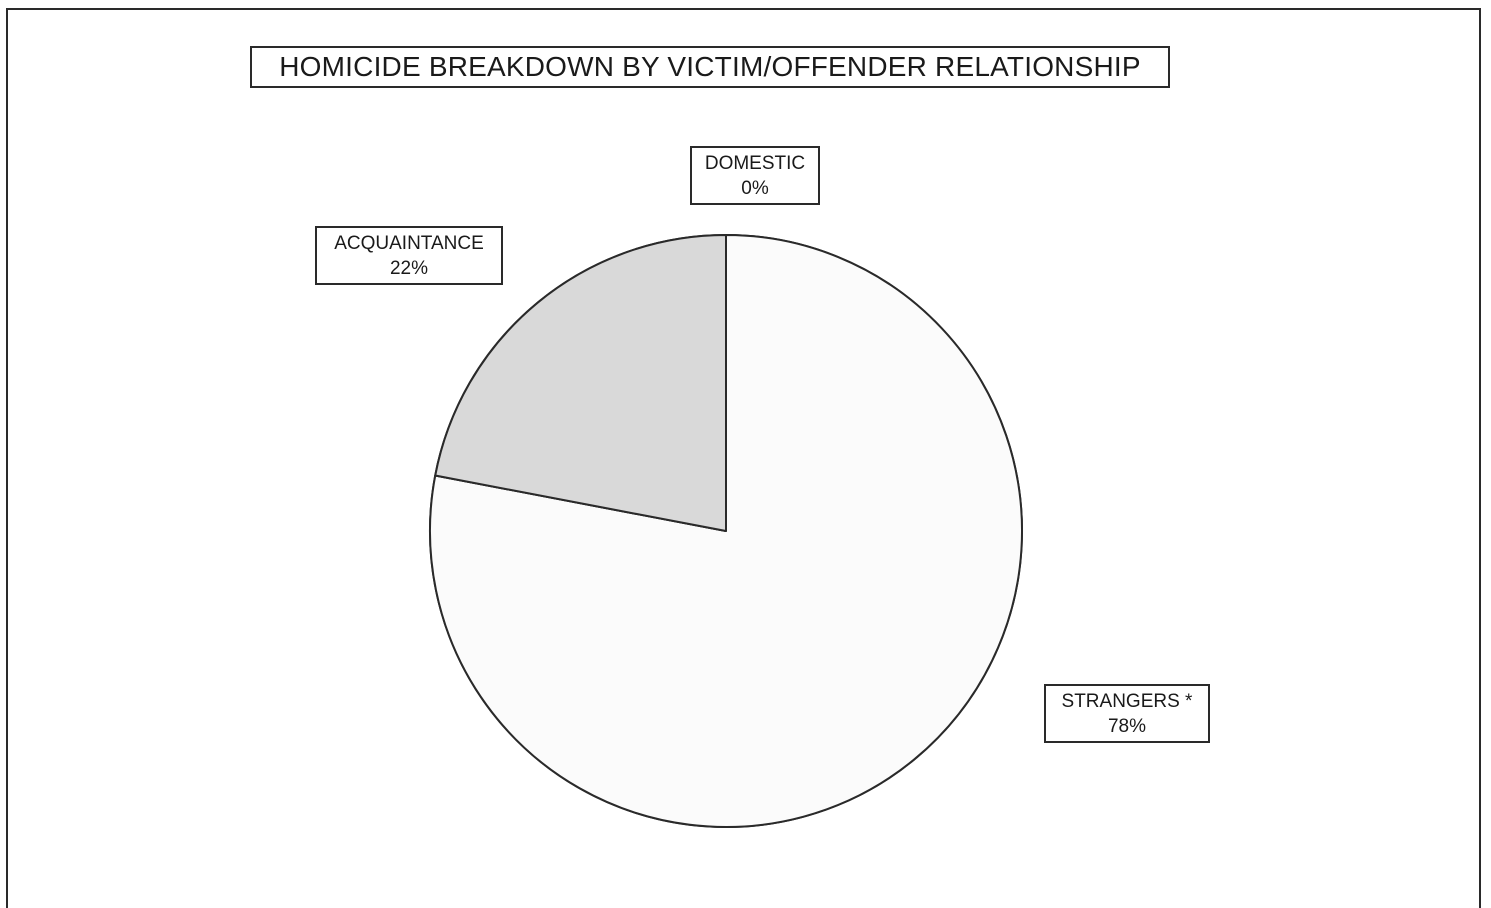 The image size is (1491, 908). Describe the element at coordinates (409, 255) in the screenshot. I see `slice-label-acquaintance: ACQUAINTANCE 22%` at that location.